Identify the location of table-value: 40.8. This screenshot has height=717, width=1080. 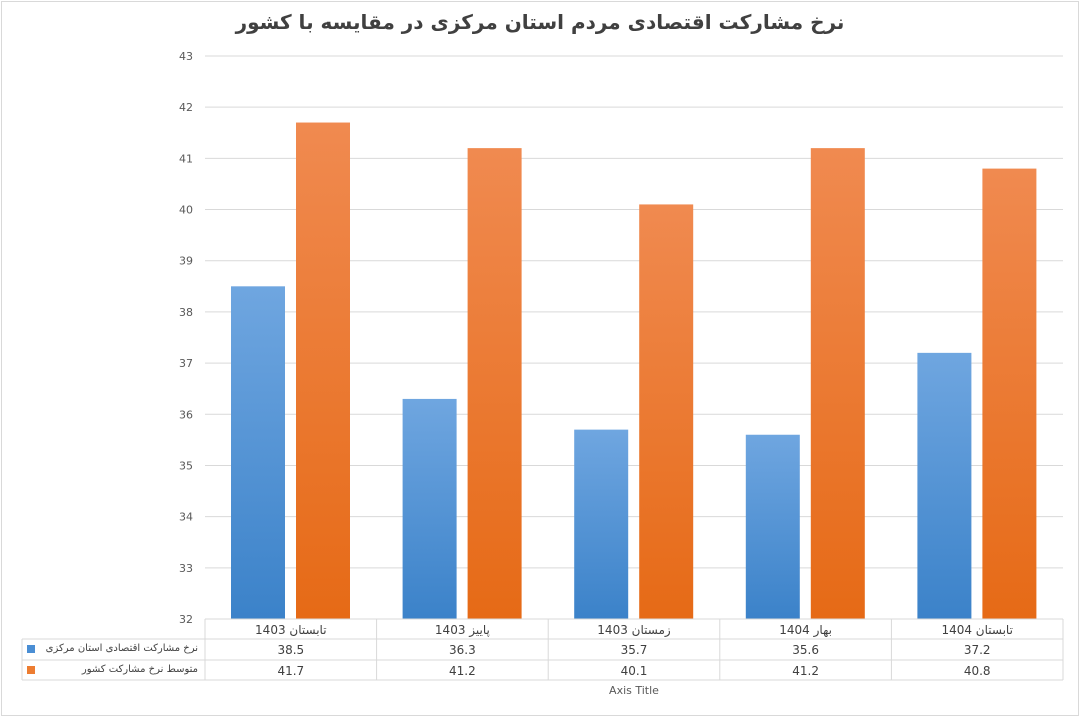
(977, 671).